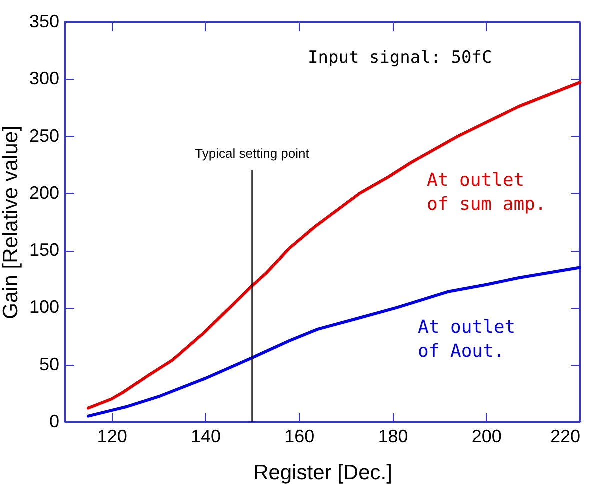 The image size is (597, 490). I want to click on y-tick-label: 350, so click(44, 22).